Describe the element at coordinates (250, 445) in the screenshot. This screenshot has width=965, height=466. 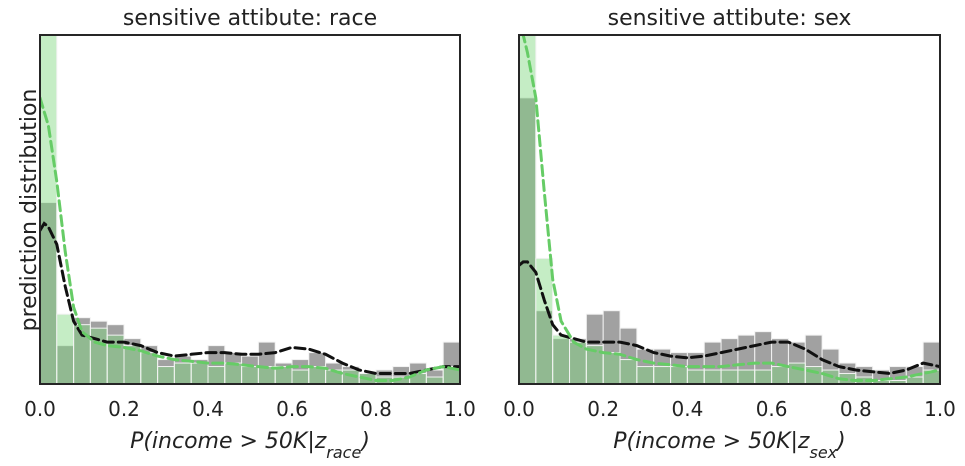
I see `x-axis-label: P(income > 50K|zrace)` at that location.